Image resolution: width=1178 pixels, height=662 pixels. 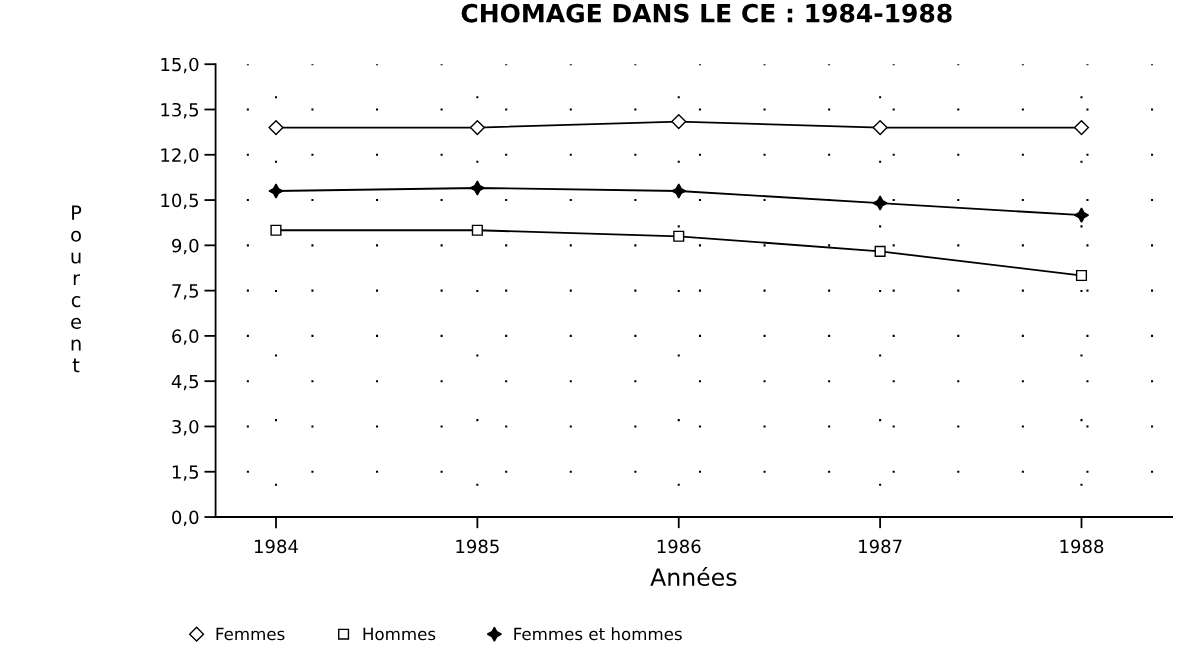 I want to click on y-tick-label: 3,0, so click(x=185, y=427).